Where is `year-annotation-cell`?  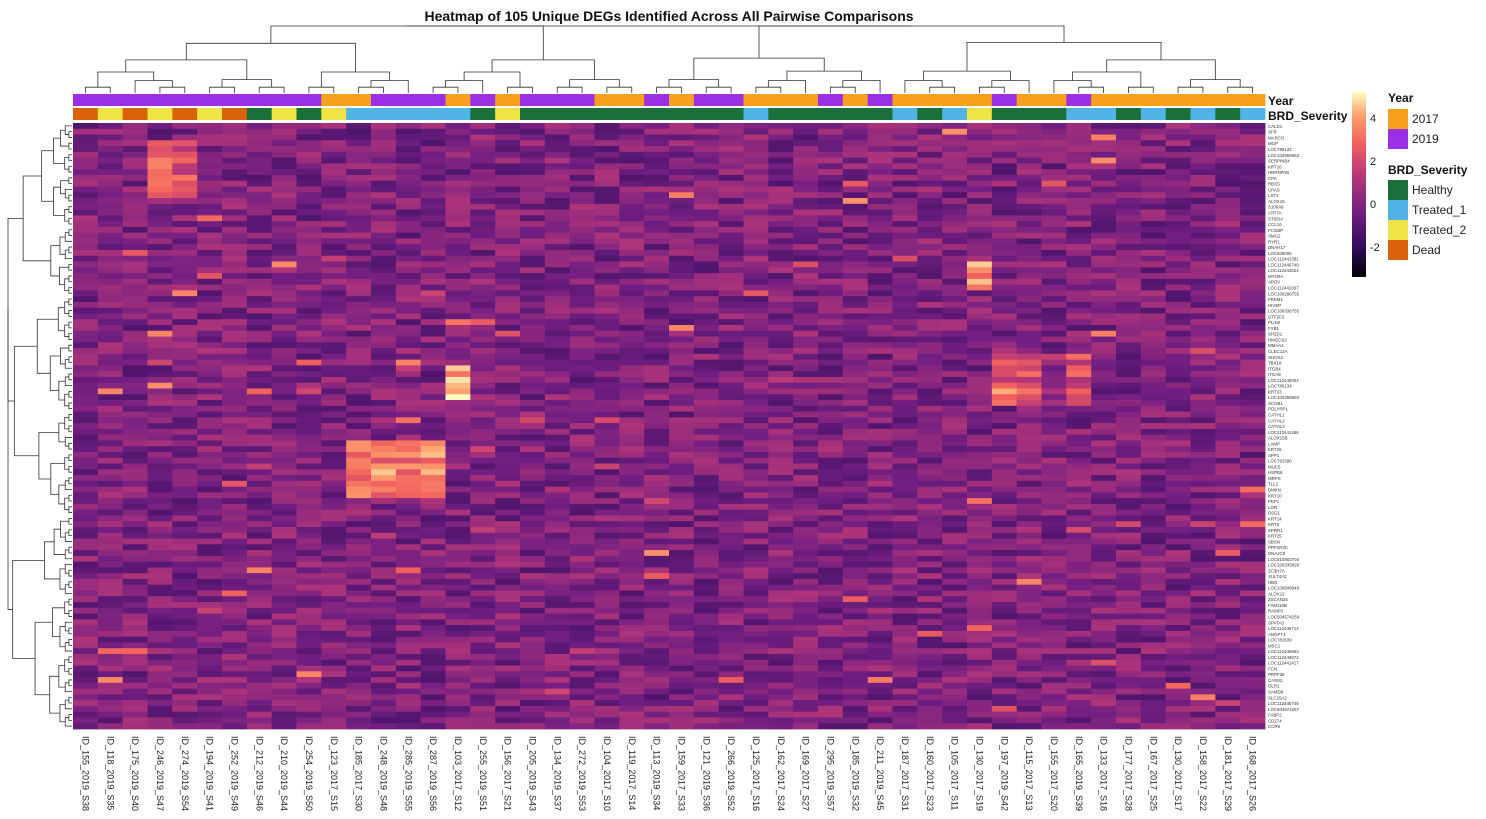 year-annotation-cell is located at coordinates (458, 100).